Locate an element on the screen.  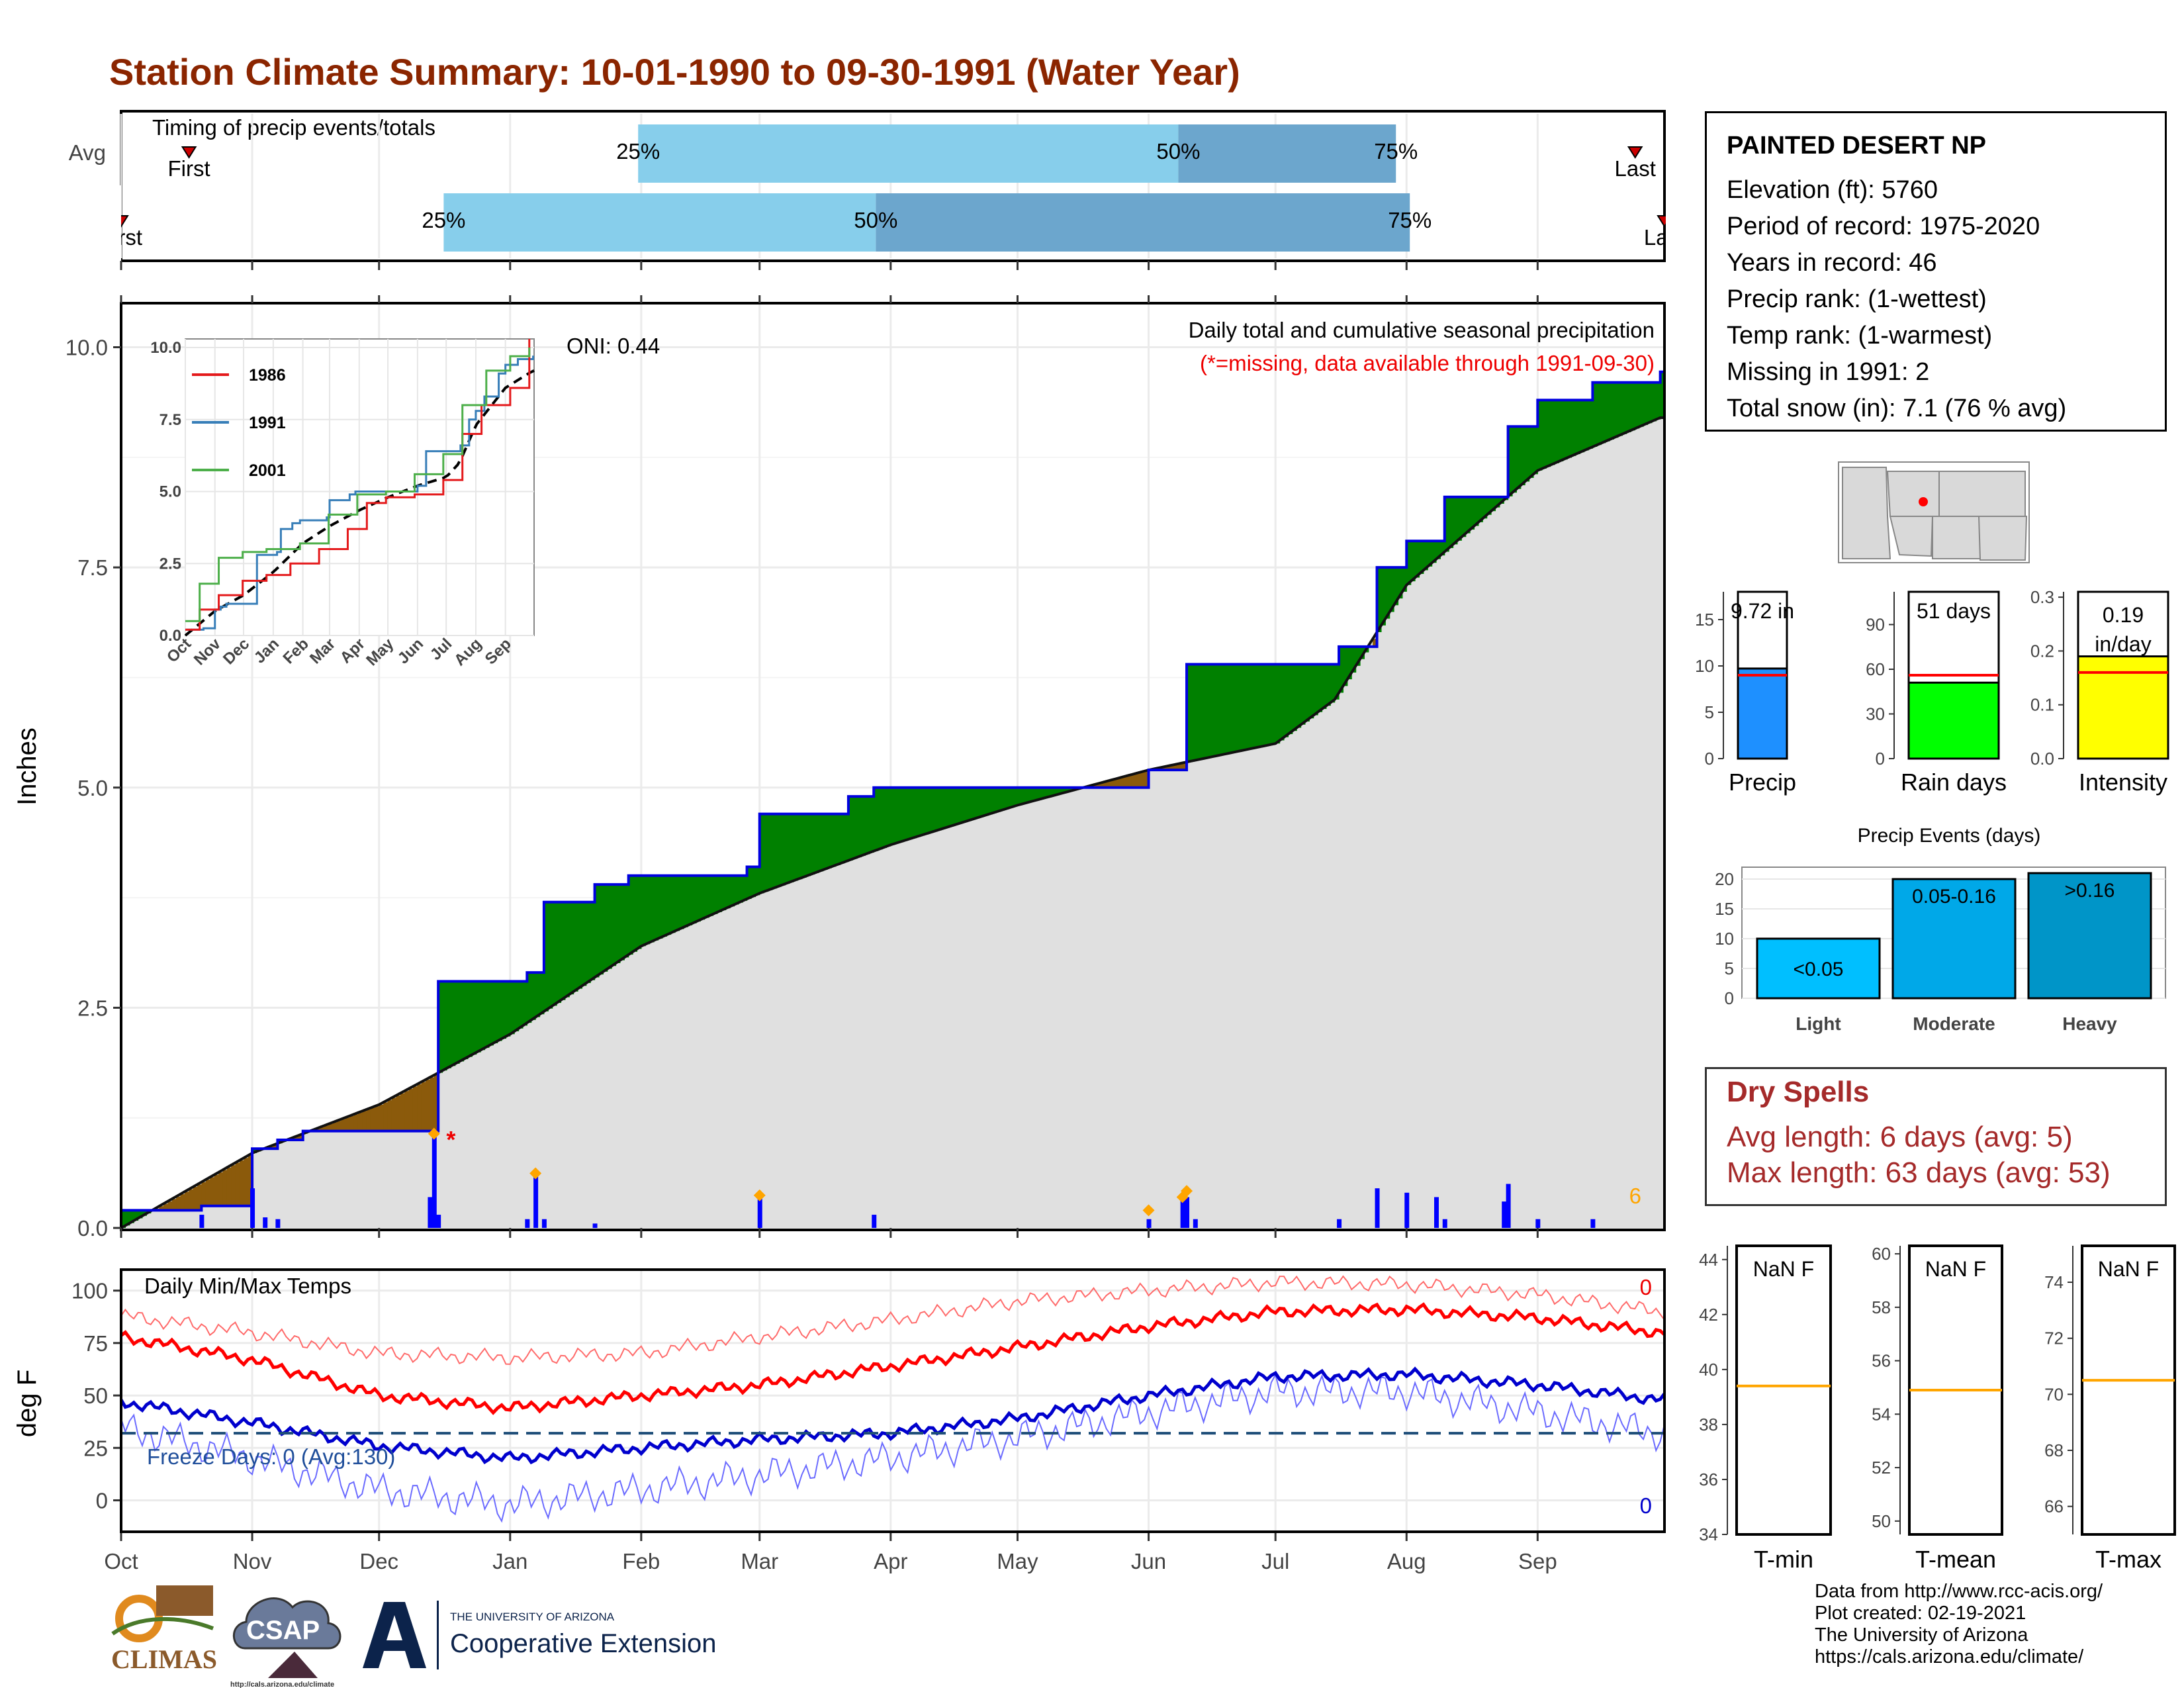
last-event-marker is located at coordinates (1635, 152).